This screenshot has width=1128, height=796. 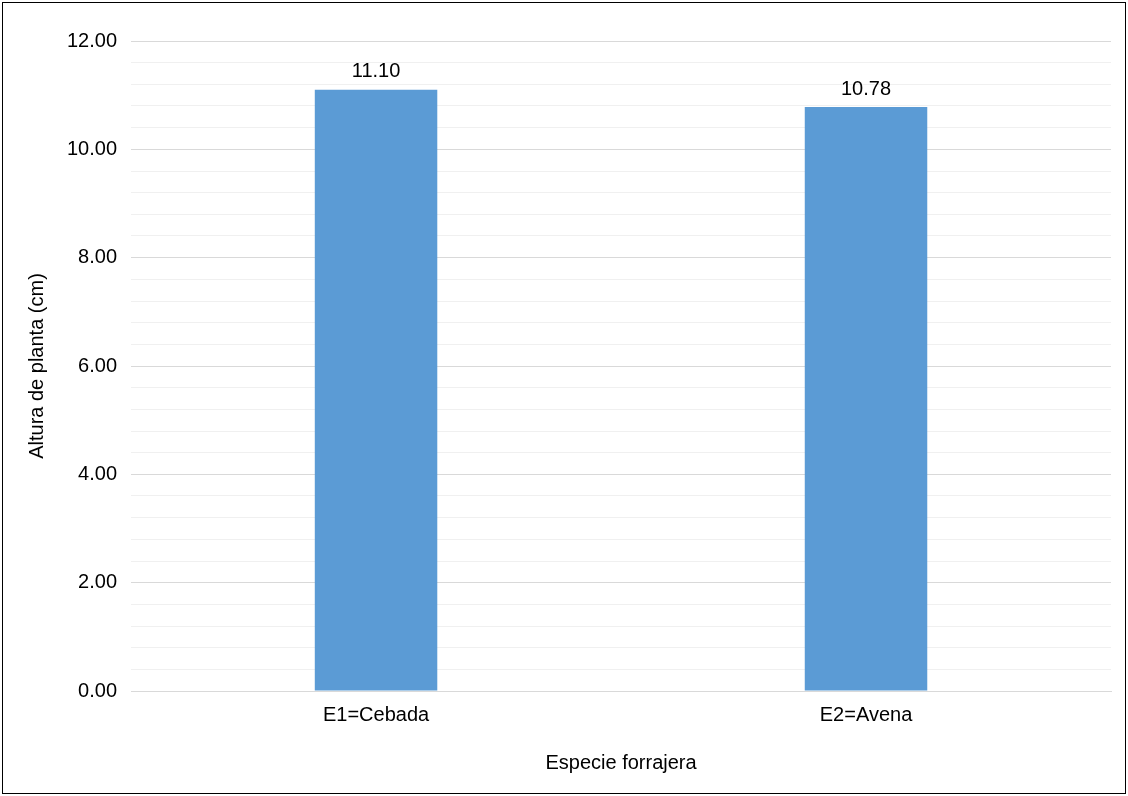 I want to click on data-label: 11.10, so click(x=376, y=70).